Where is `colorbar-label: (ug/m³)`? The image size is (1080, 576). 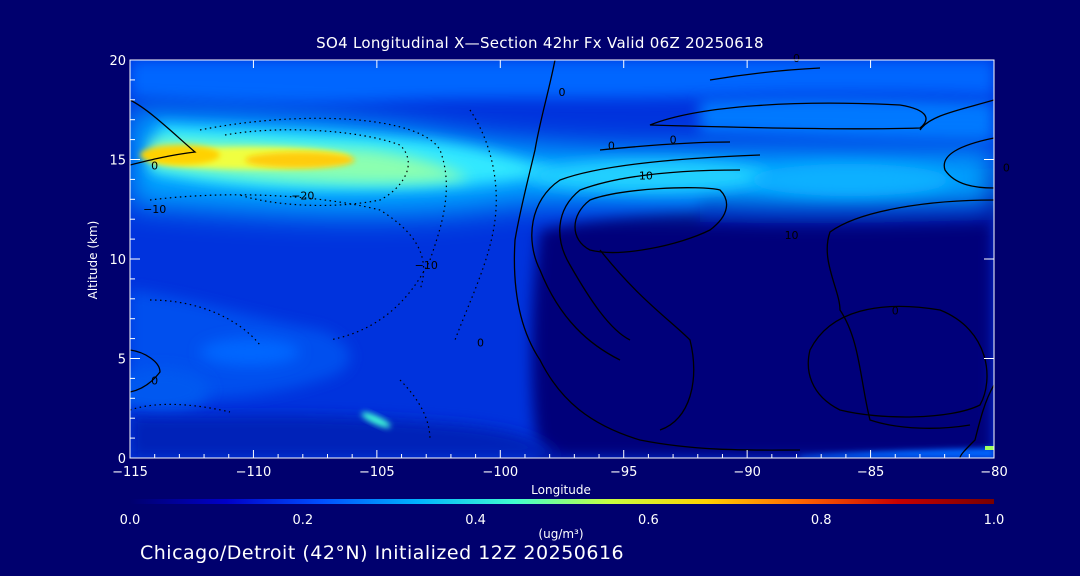
colorbar-label: (ug/m³) is located at coordinates (560, 534).